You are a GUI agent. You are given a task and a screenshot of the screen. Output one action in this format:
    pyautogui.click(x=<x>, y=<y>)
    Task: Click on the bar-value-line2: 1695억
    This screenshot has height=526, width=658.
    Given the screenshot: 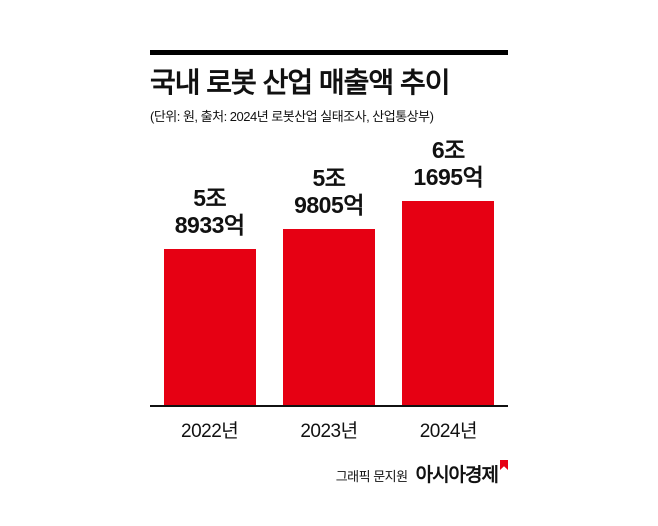 What is the action you would take?
    pyautogui.click(x=448, y=176)
    